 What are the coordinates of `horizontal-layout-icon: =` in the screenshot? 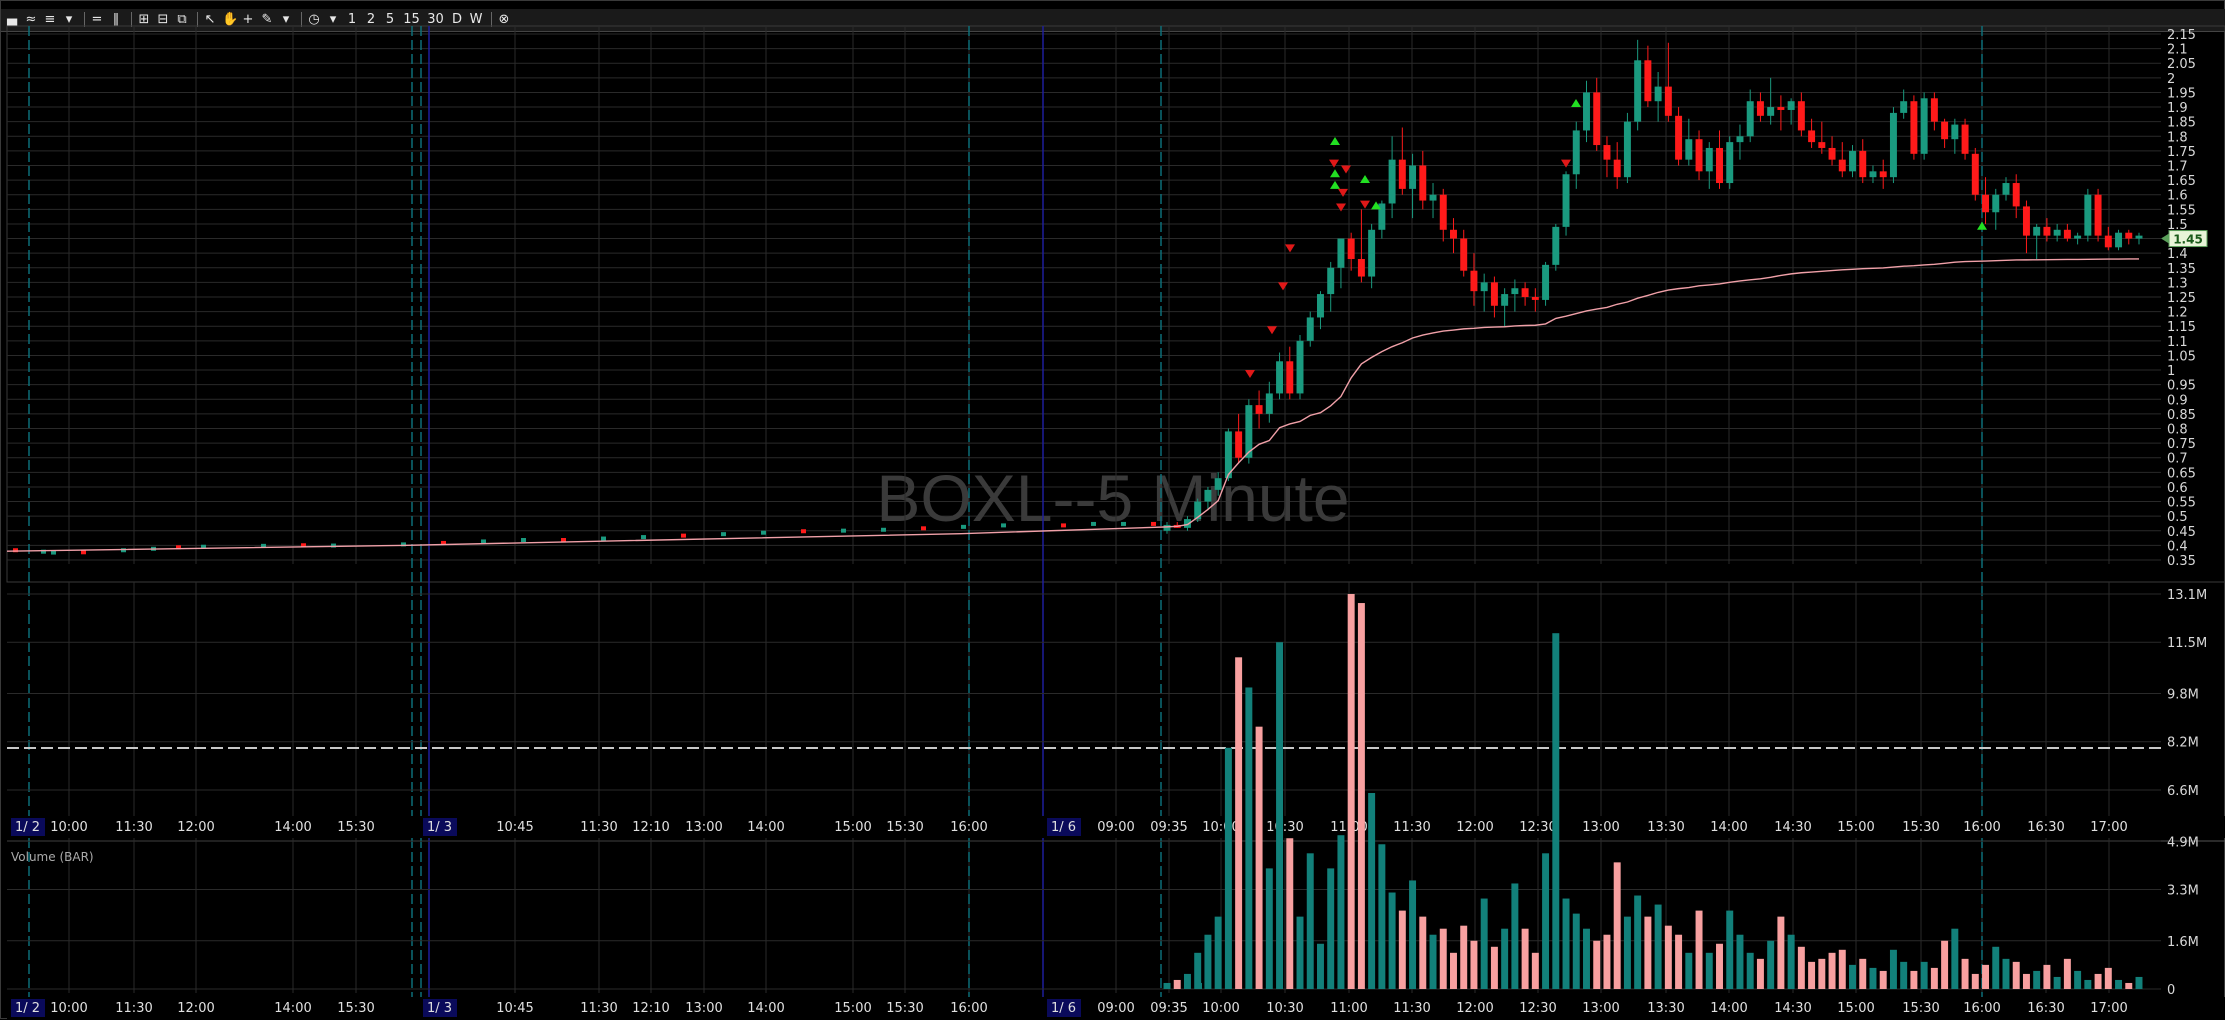 It's located at (97, 19).